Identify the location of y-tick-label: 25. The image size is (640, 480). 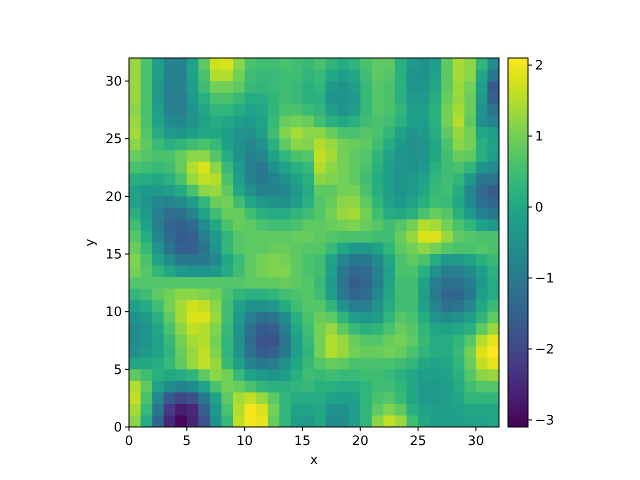
(113, 140).